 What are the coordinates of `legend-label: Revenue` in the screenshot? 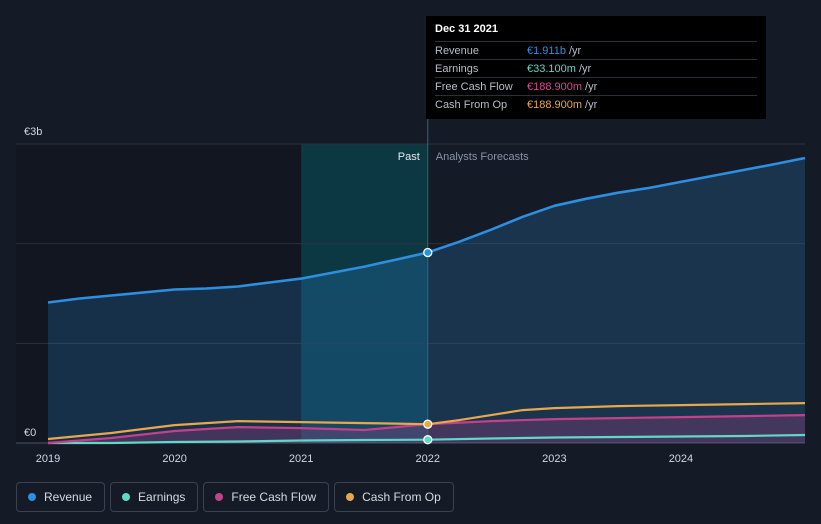 It's located at (68, 497).